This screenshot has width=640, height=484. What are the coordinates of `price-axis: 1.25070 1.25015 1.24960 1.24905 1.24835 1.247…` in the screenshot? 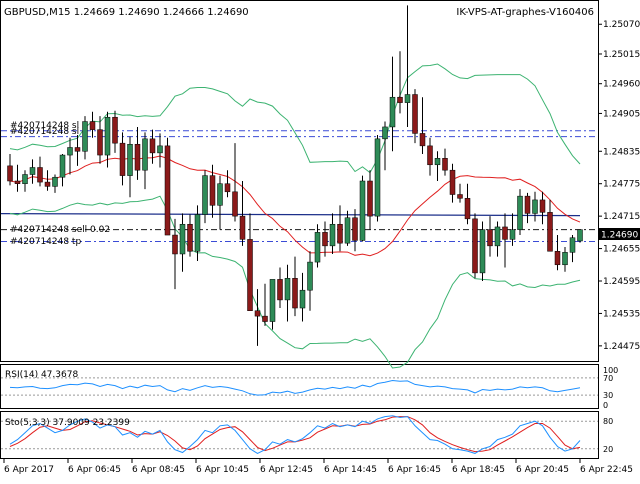 It's located at (619, 186).